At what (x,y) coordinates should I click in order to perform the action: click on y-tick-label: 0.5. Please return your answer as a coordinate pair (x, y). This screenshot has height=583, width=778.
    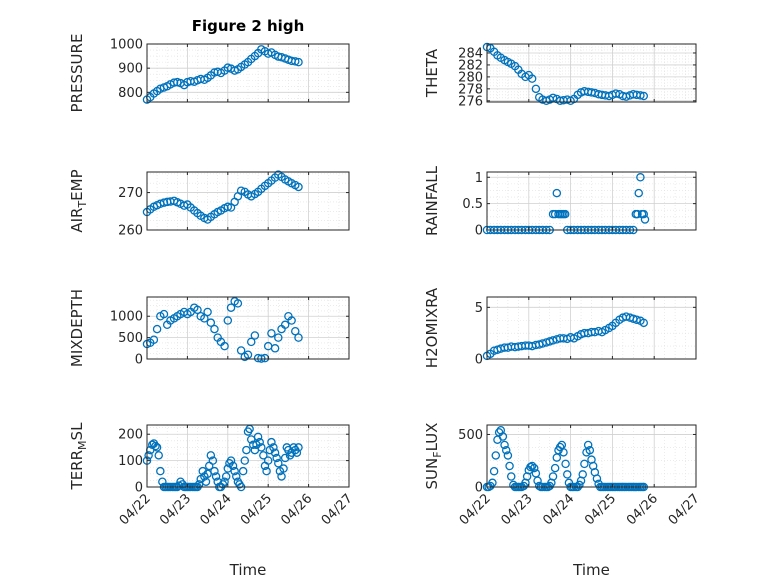
    Looking at the image, I should click on (472, 204).